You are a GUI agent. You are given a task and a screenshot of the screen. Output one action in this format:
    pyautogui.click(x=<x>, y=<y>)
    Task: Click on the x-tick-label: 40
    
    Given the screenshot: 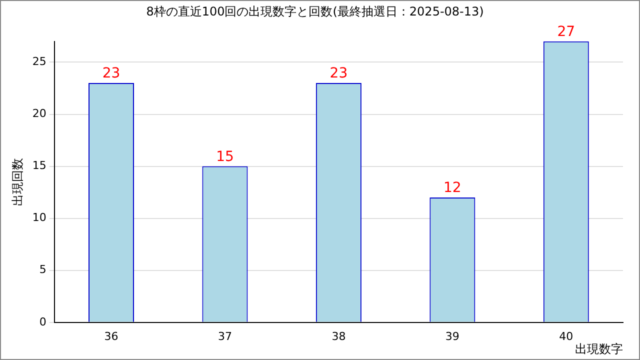 What is the action you would take?
    pyautogui.click(x=566, y=336)
    